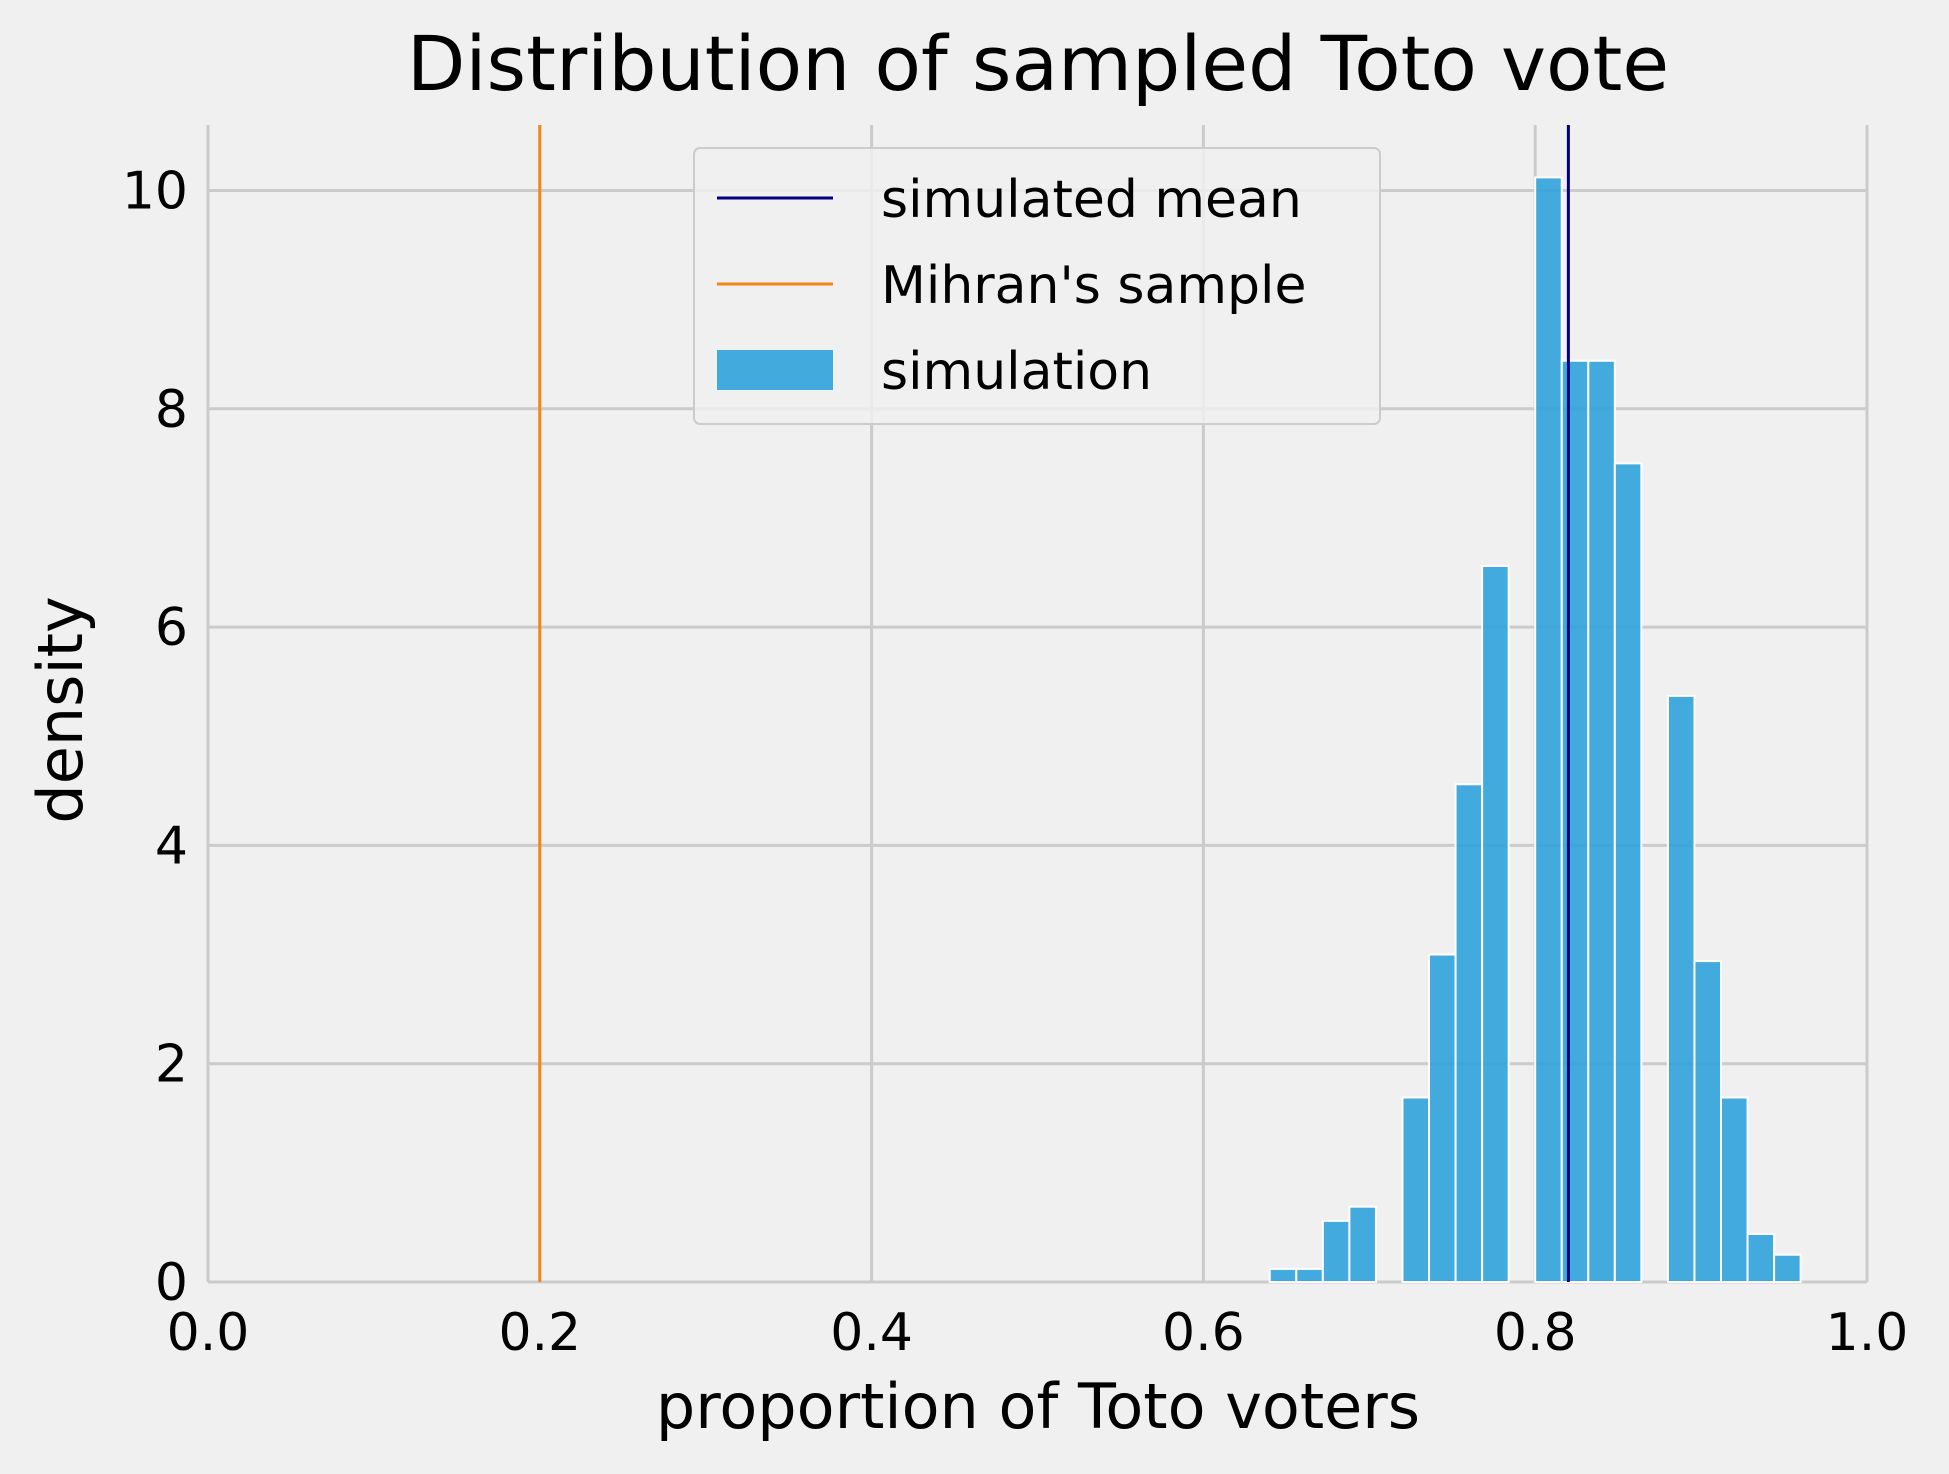 This screenshot has height=1474, width=1949. What do you see at coordinates (1038, 1406) in the screenshot?
I see `x-axis-label: proportion of Toto voters` at bounding box center [1038, 1406].